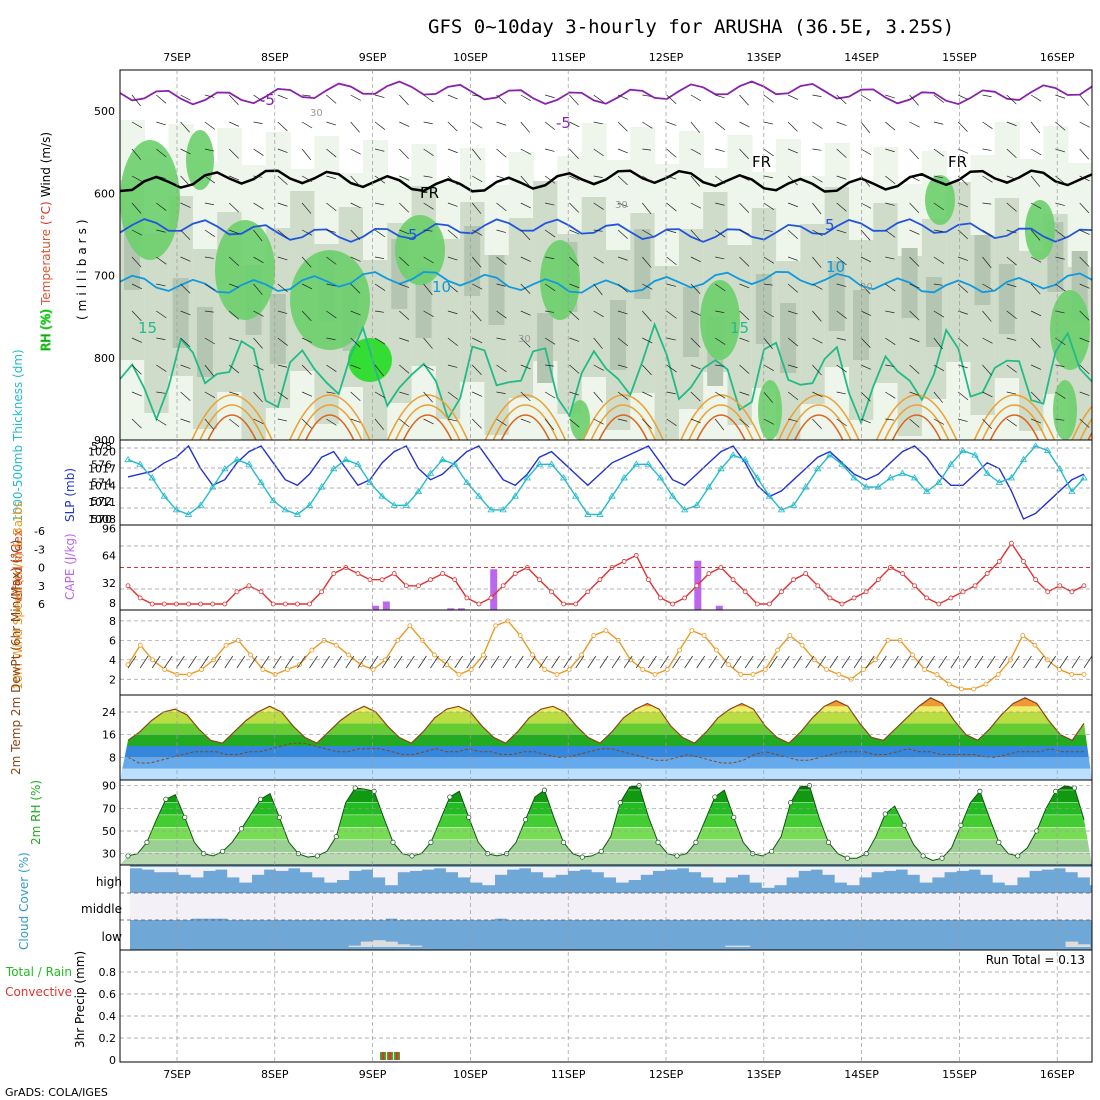  I want to click on ylabel-slp: SLP (mb), so click(70, 495).